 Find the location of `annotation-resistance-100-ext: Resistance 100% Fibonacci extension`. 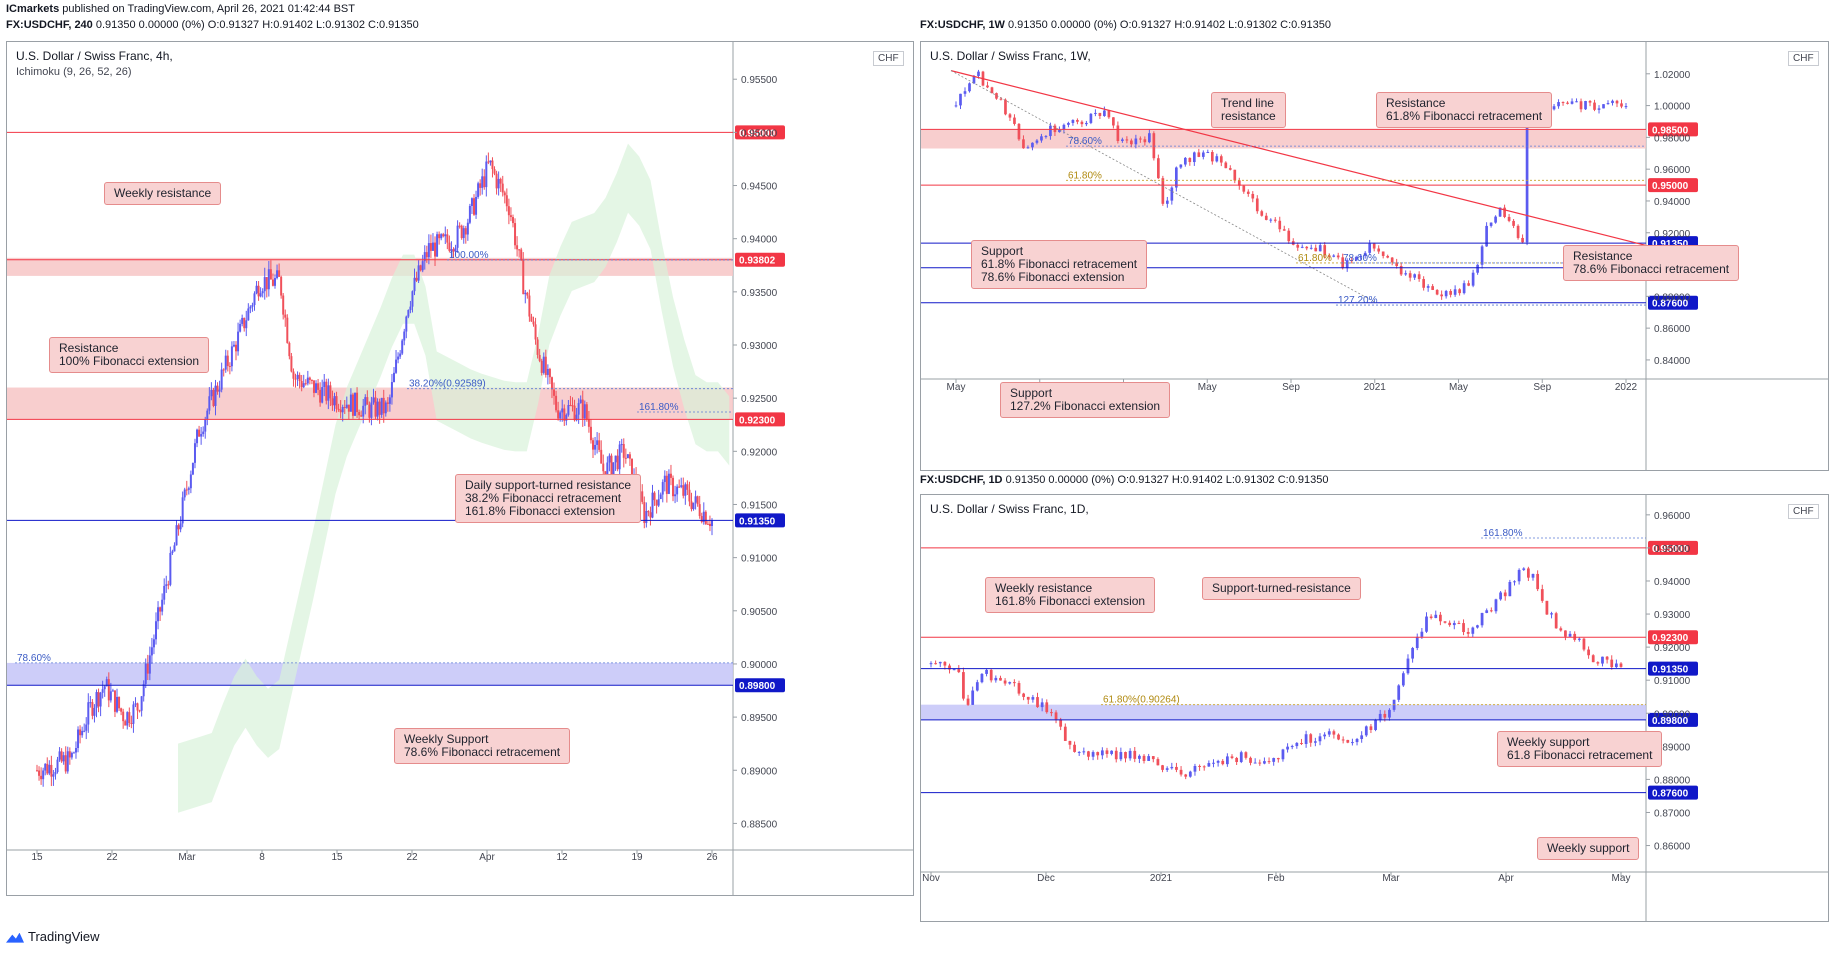

annotation-resistance-100-ext: Resistance 100% Fibonacci extension is located at coordinates (129, 355).